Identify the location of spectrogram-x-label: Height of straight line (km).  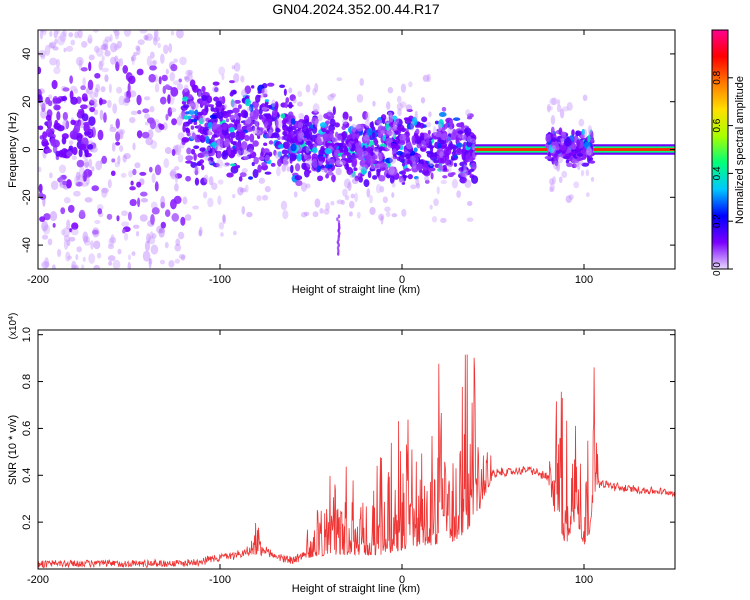
(356, 290).